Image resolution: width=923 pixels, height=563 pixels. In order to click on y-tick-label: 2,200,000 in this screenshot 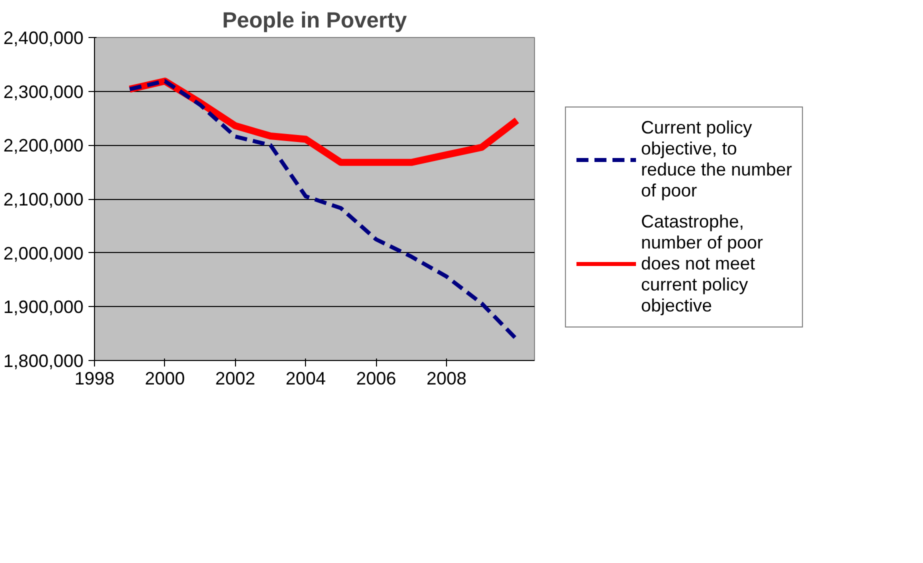, I will do `click(43, 146)`.